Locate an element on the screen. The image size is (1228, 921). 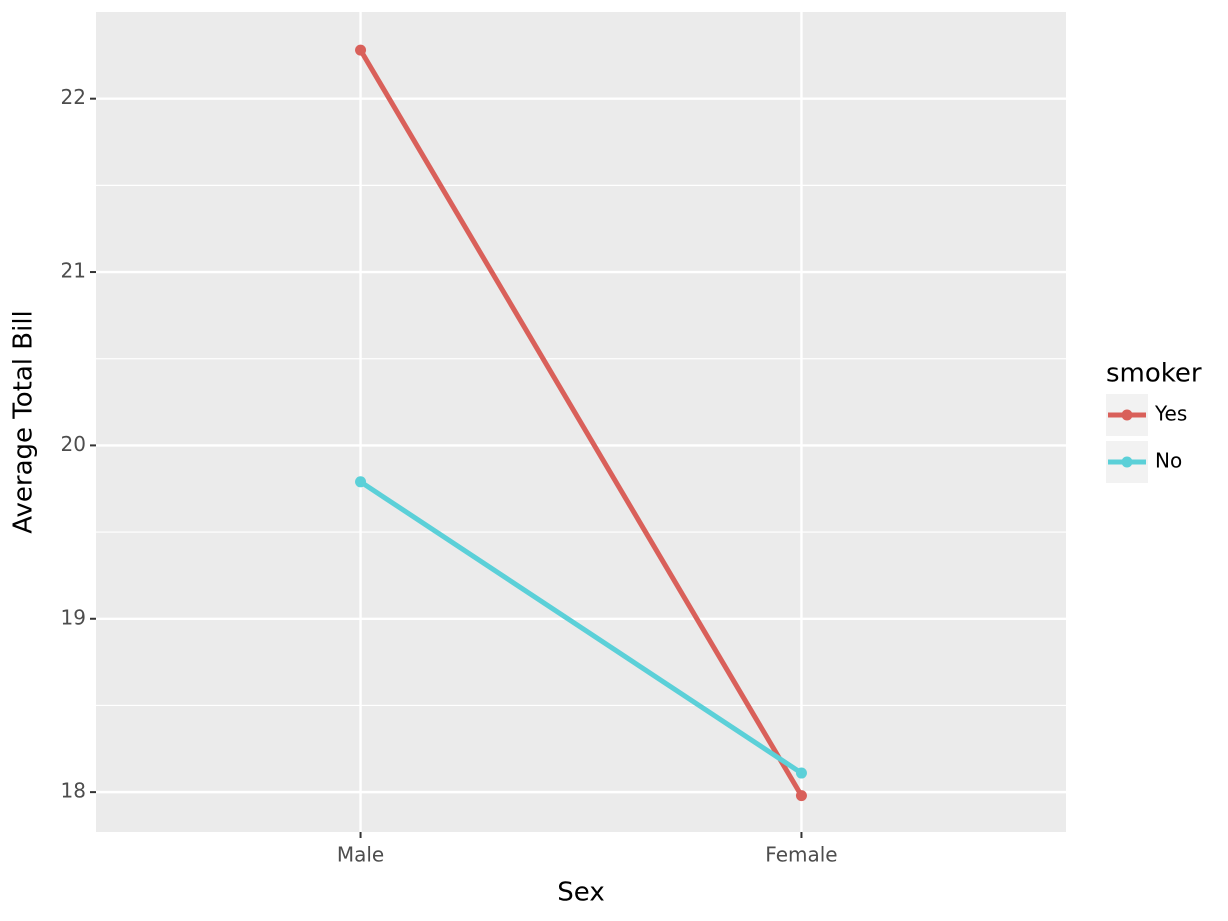
y-tick-label: 19 is located at coordinates (73, 617).